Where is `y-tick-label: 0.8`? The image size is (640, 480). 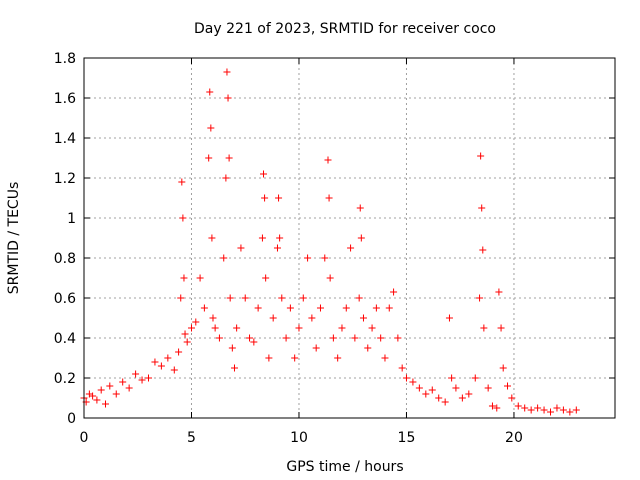 y-tick-label: 0.8 is located at coordinates (65, 259).